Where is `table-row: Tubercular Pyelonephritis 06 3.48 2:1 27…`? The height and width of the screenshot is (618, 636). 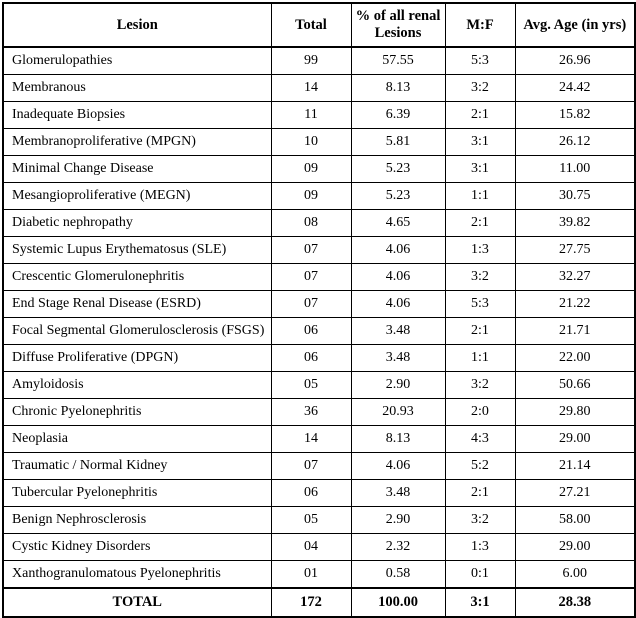
table-row: Tubercular Pyelonephritis 06 3.48 2:1 27… is located at coordinates (319, 493).